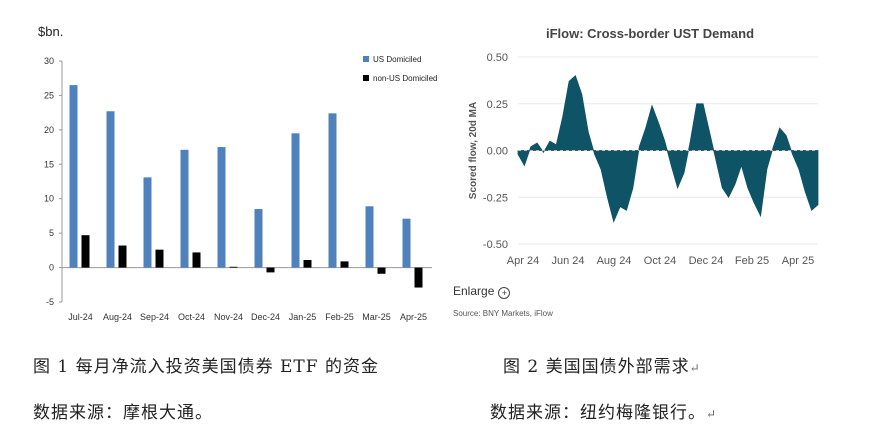 The image size is (870, 441). I want to click on enlarge-link: Enlarge +, so click(482, 291).